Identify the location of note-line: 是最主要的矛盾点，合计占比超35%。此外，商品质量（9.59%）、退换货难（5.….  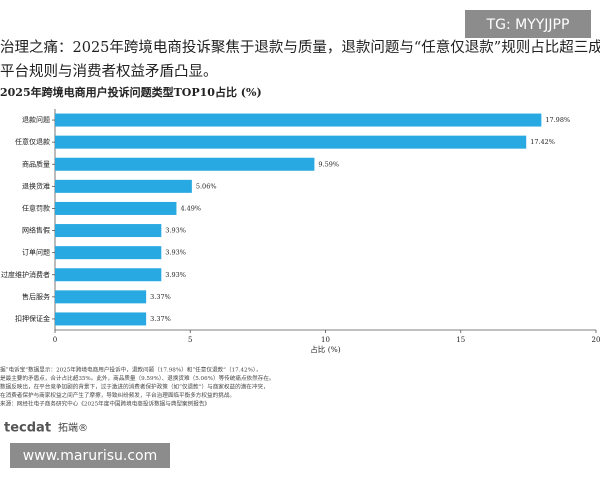
(137, 378).